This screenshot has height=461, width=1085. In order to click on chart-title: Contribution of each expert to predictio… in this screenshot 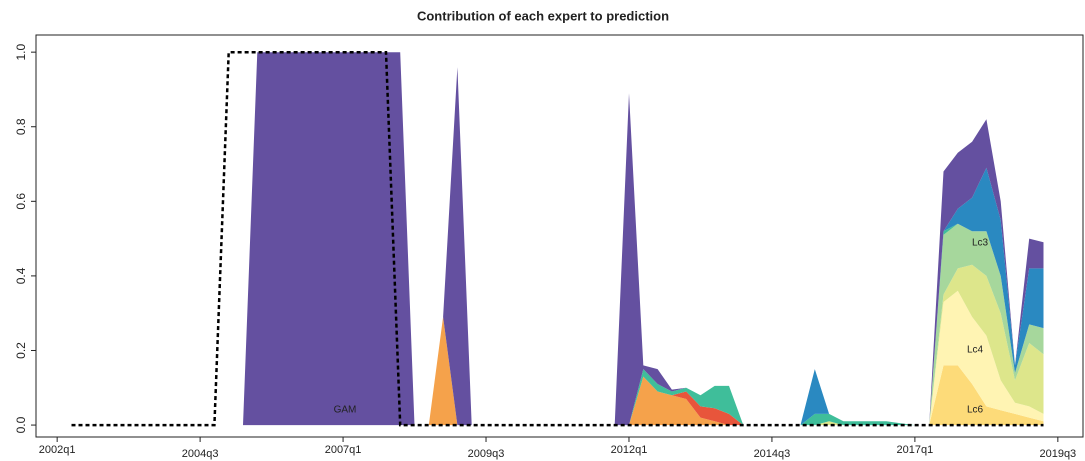, I will do `click(543, 15)`.